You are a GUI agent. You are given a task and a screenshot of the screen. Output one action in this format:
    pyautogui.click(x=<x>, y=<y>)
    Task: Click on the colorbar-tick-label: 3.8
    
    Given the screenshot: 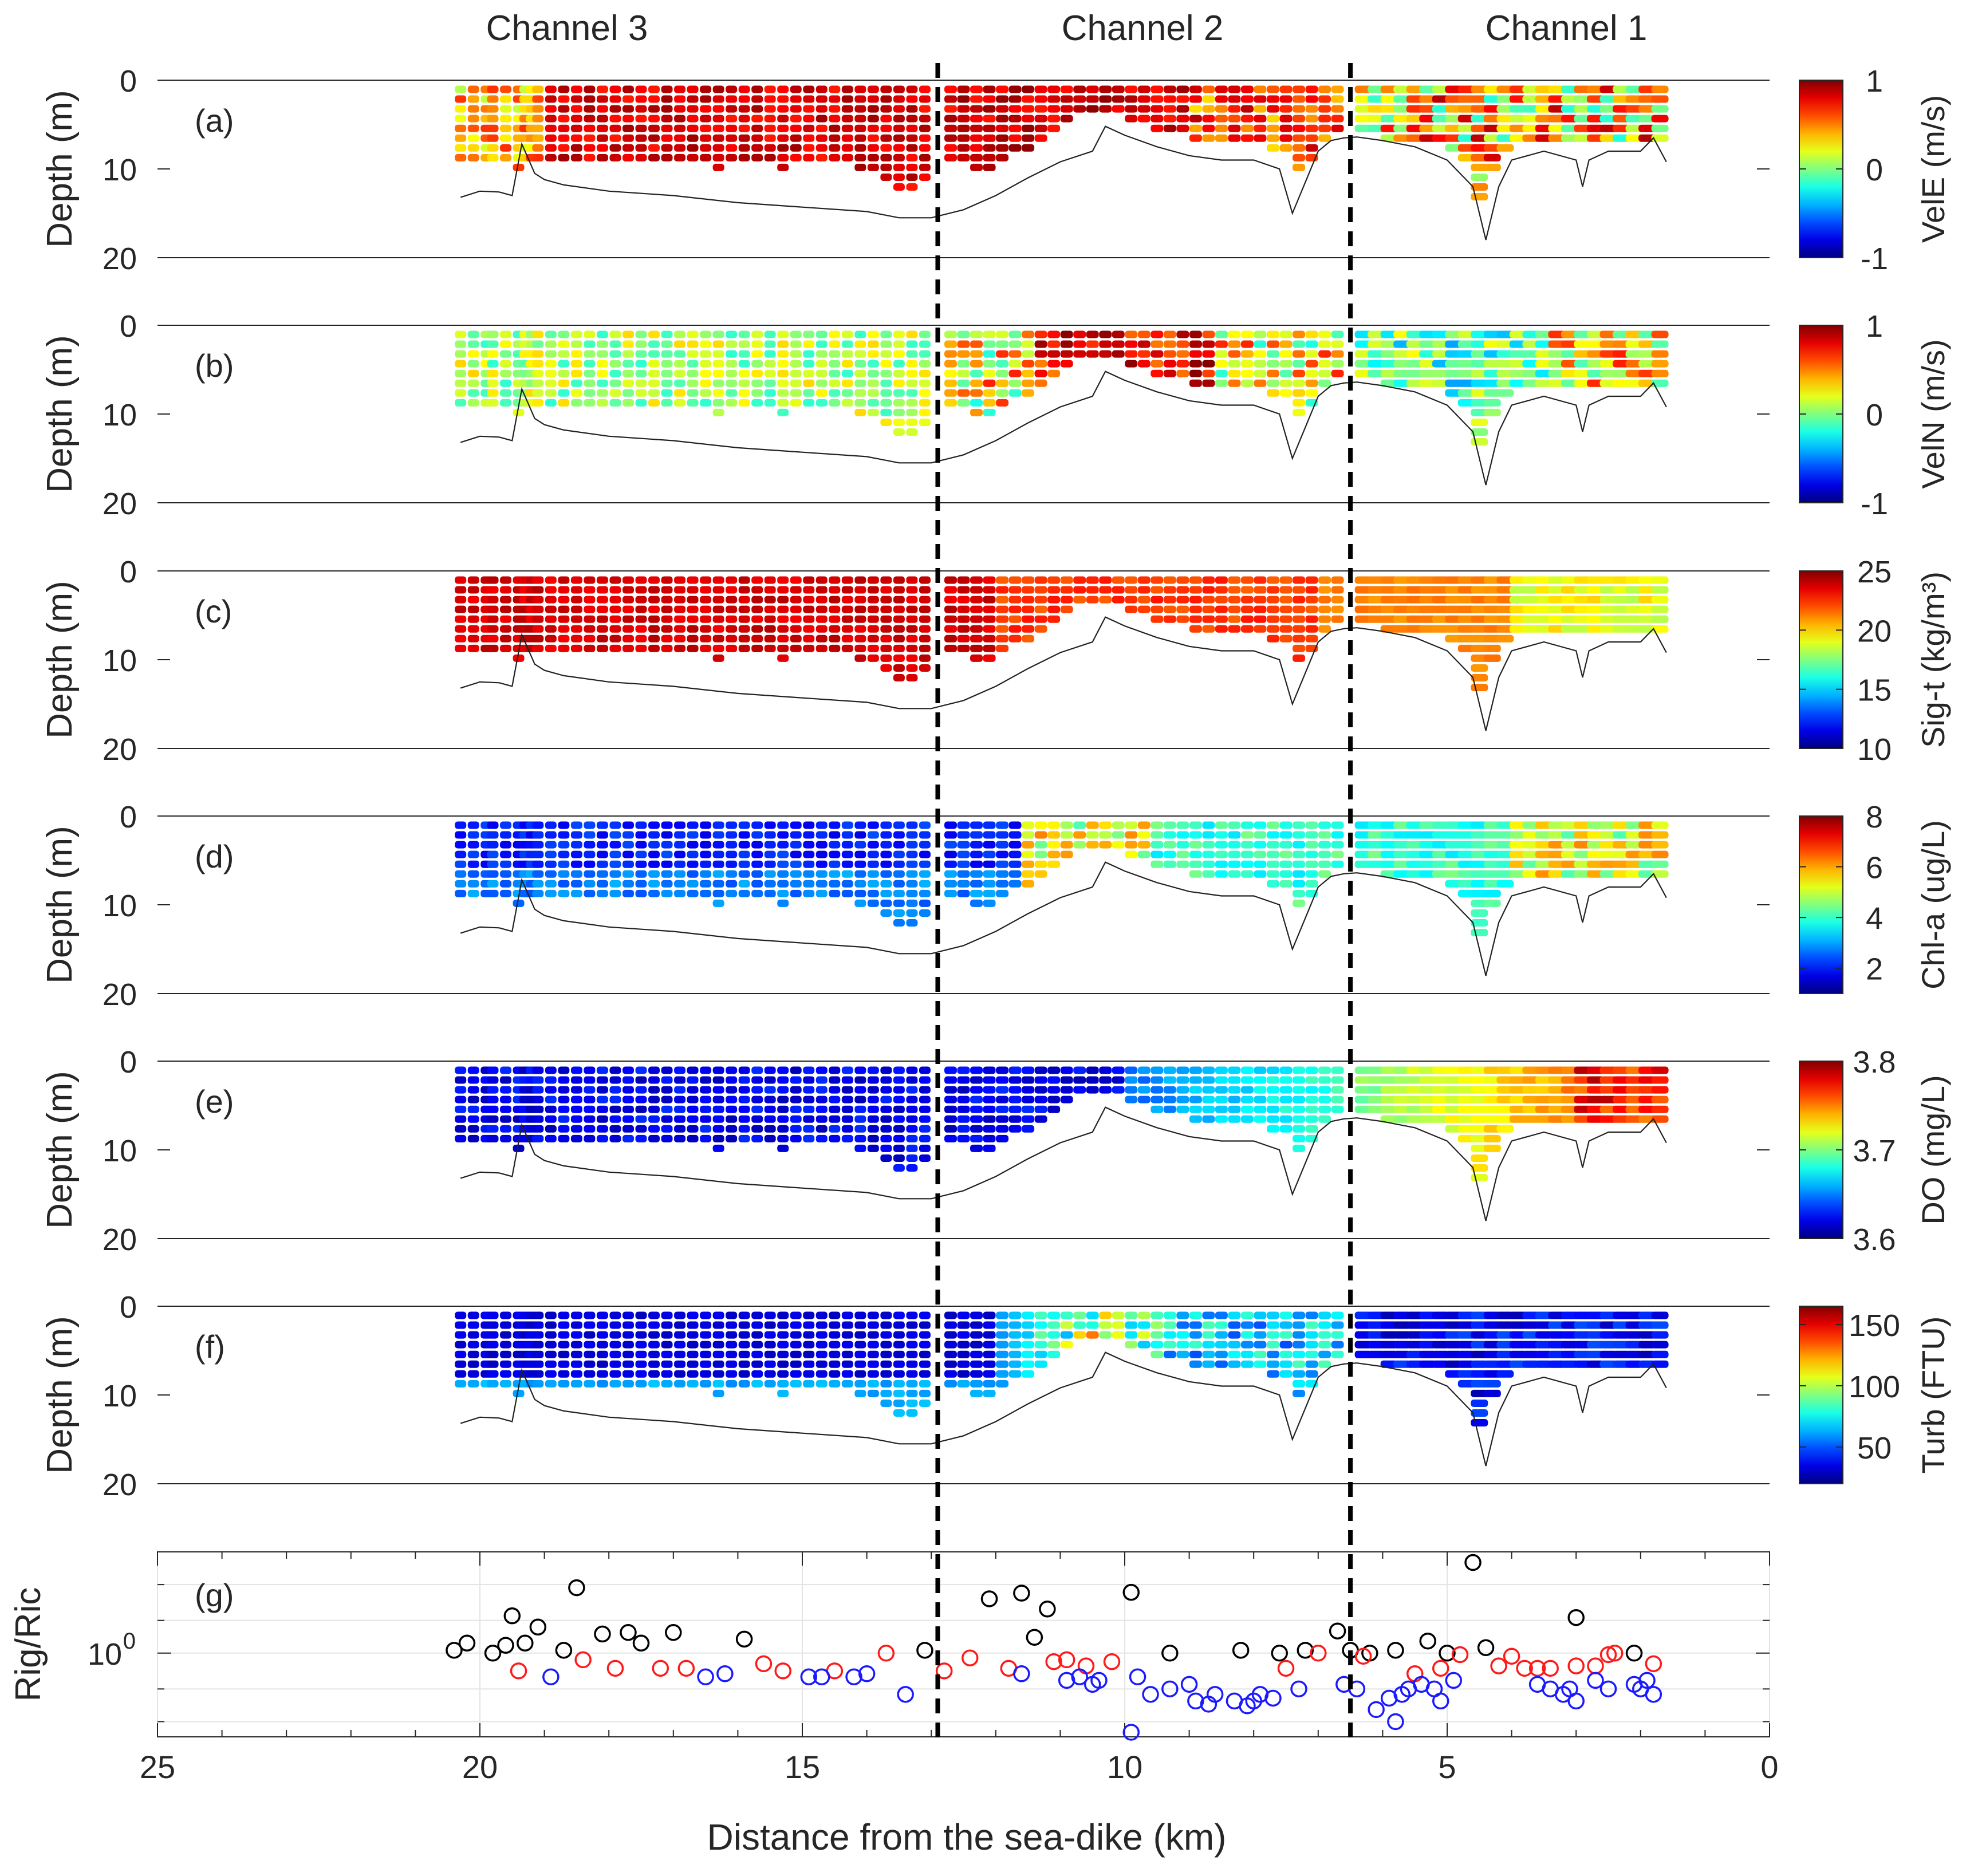 What is the action you would take?
    pyautogui.click(x=1874, y=1062)
    